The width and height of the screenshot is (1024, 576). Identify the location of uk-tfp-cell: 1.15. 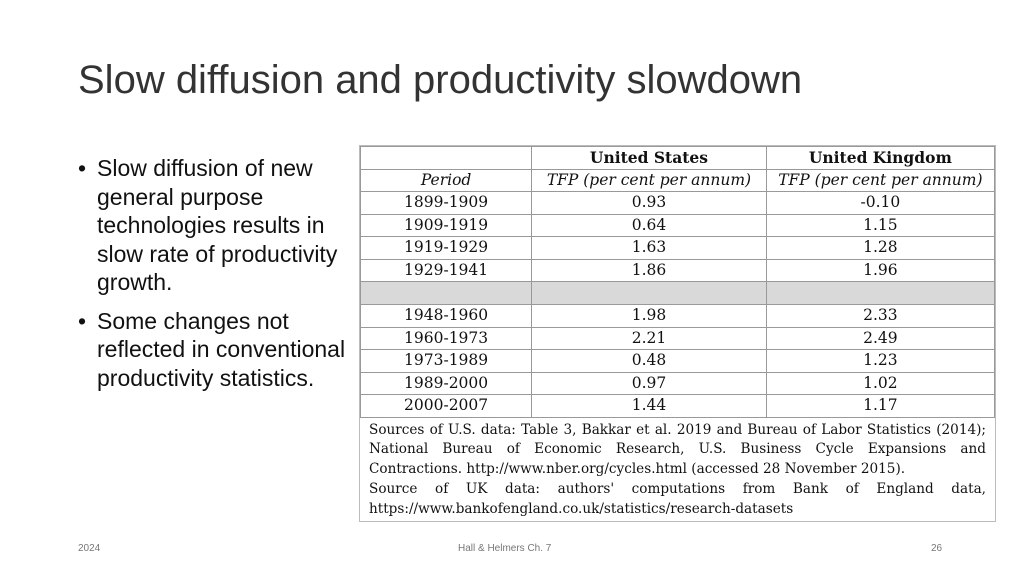
(880, 225).